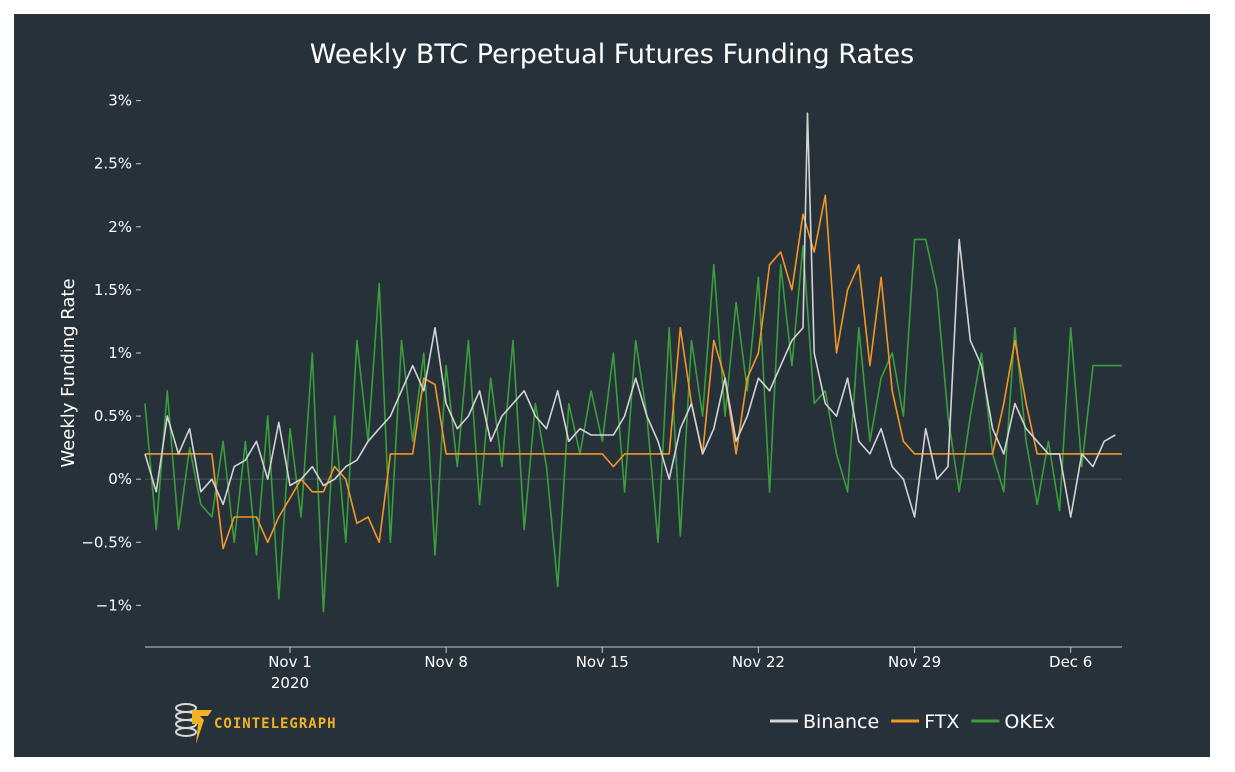  Describe the element at coordinates (758, 662) in the screenshot. I see `x-tick-label: Nov 22` at that location.